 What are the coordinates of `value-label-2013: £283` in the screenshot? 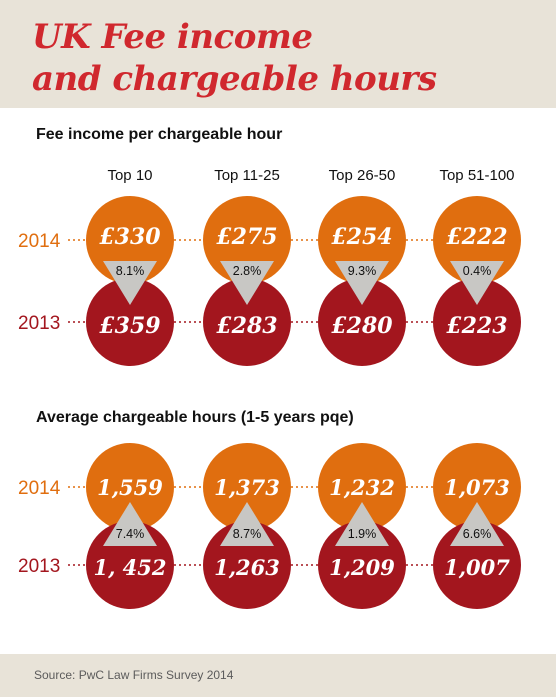 It's located at (246, 326).